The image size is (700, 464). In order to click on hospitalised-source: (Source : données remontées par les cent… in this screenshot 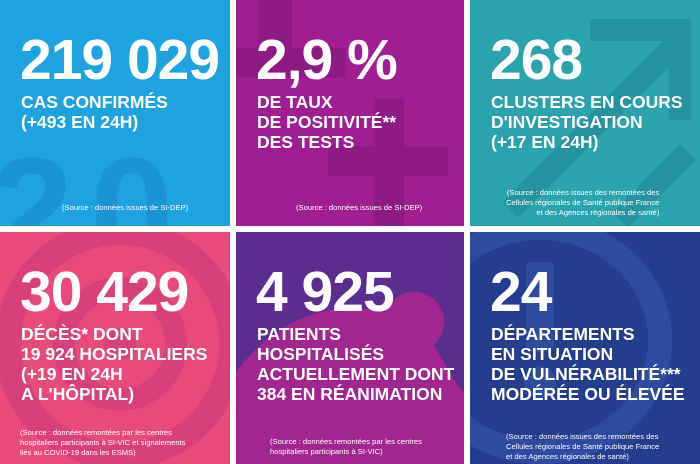, I will do `click(346, 446)`.